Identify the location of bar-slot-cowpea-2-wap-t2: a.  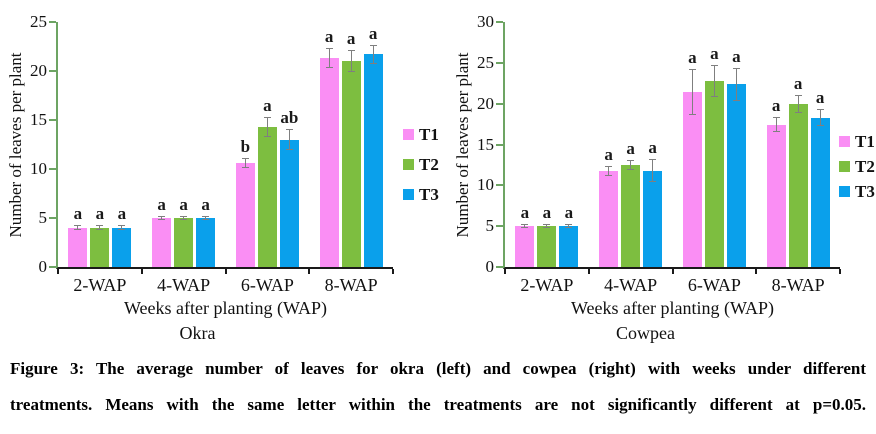
(547, 144).